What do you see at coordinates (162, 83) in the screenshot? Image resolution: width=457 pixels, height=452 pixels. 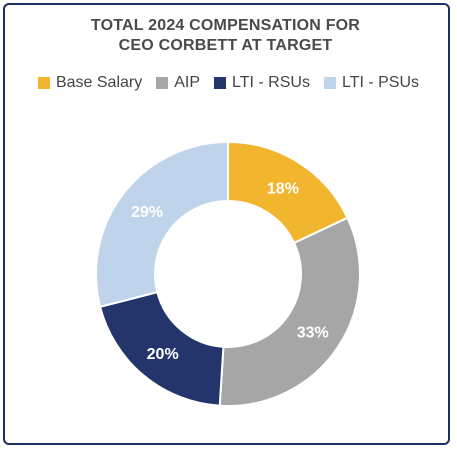 I see `legend-swatch-aip` at bounding box center [162, 83].